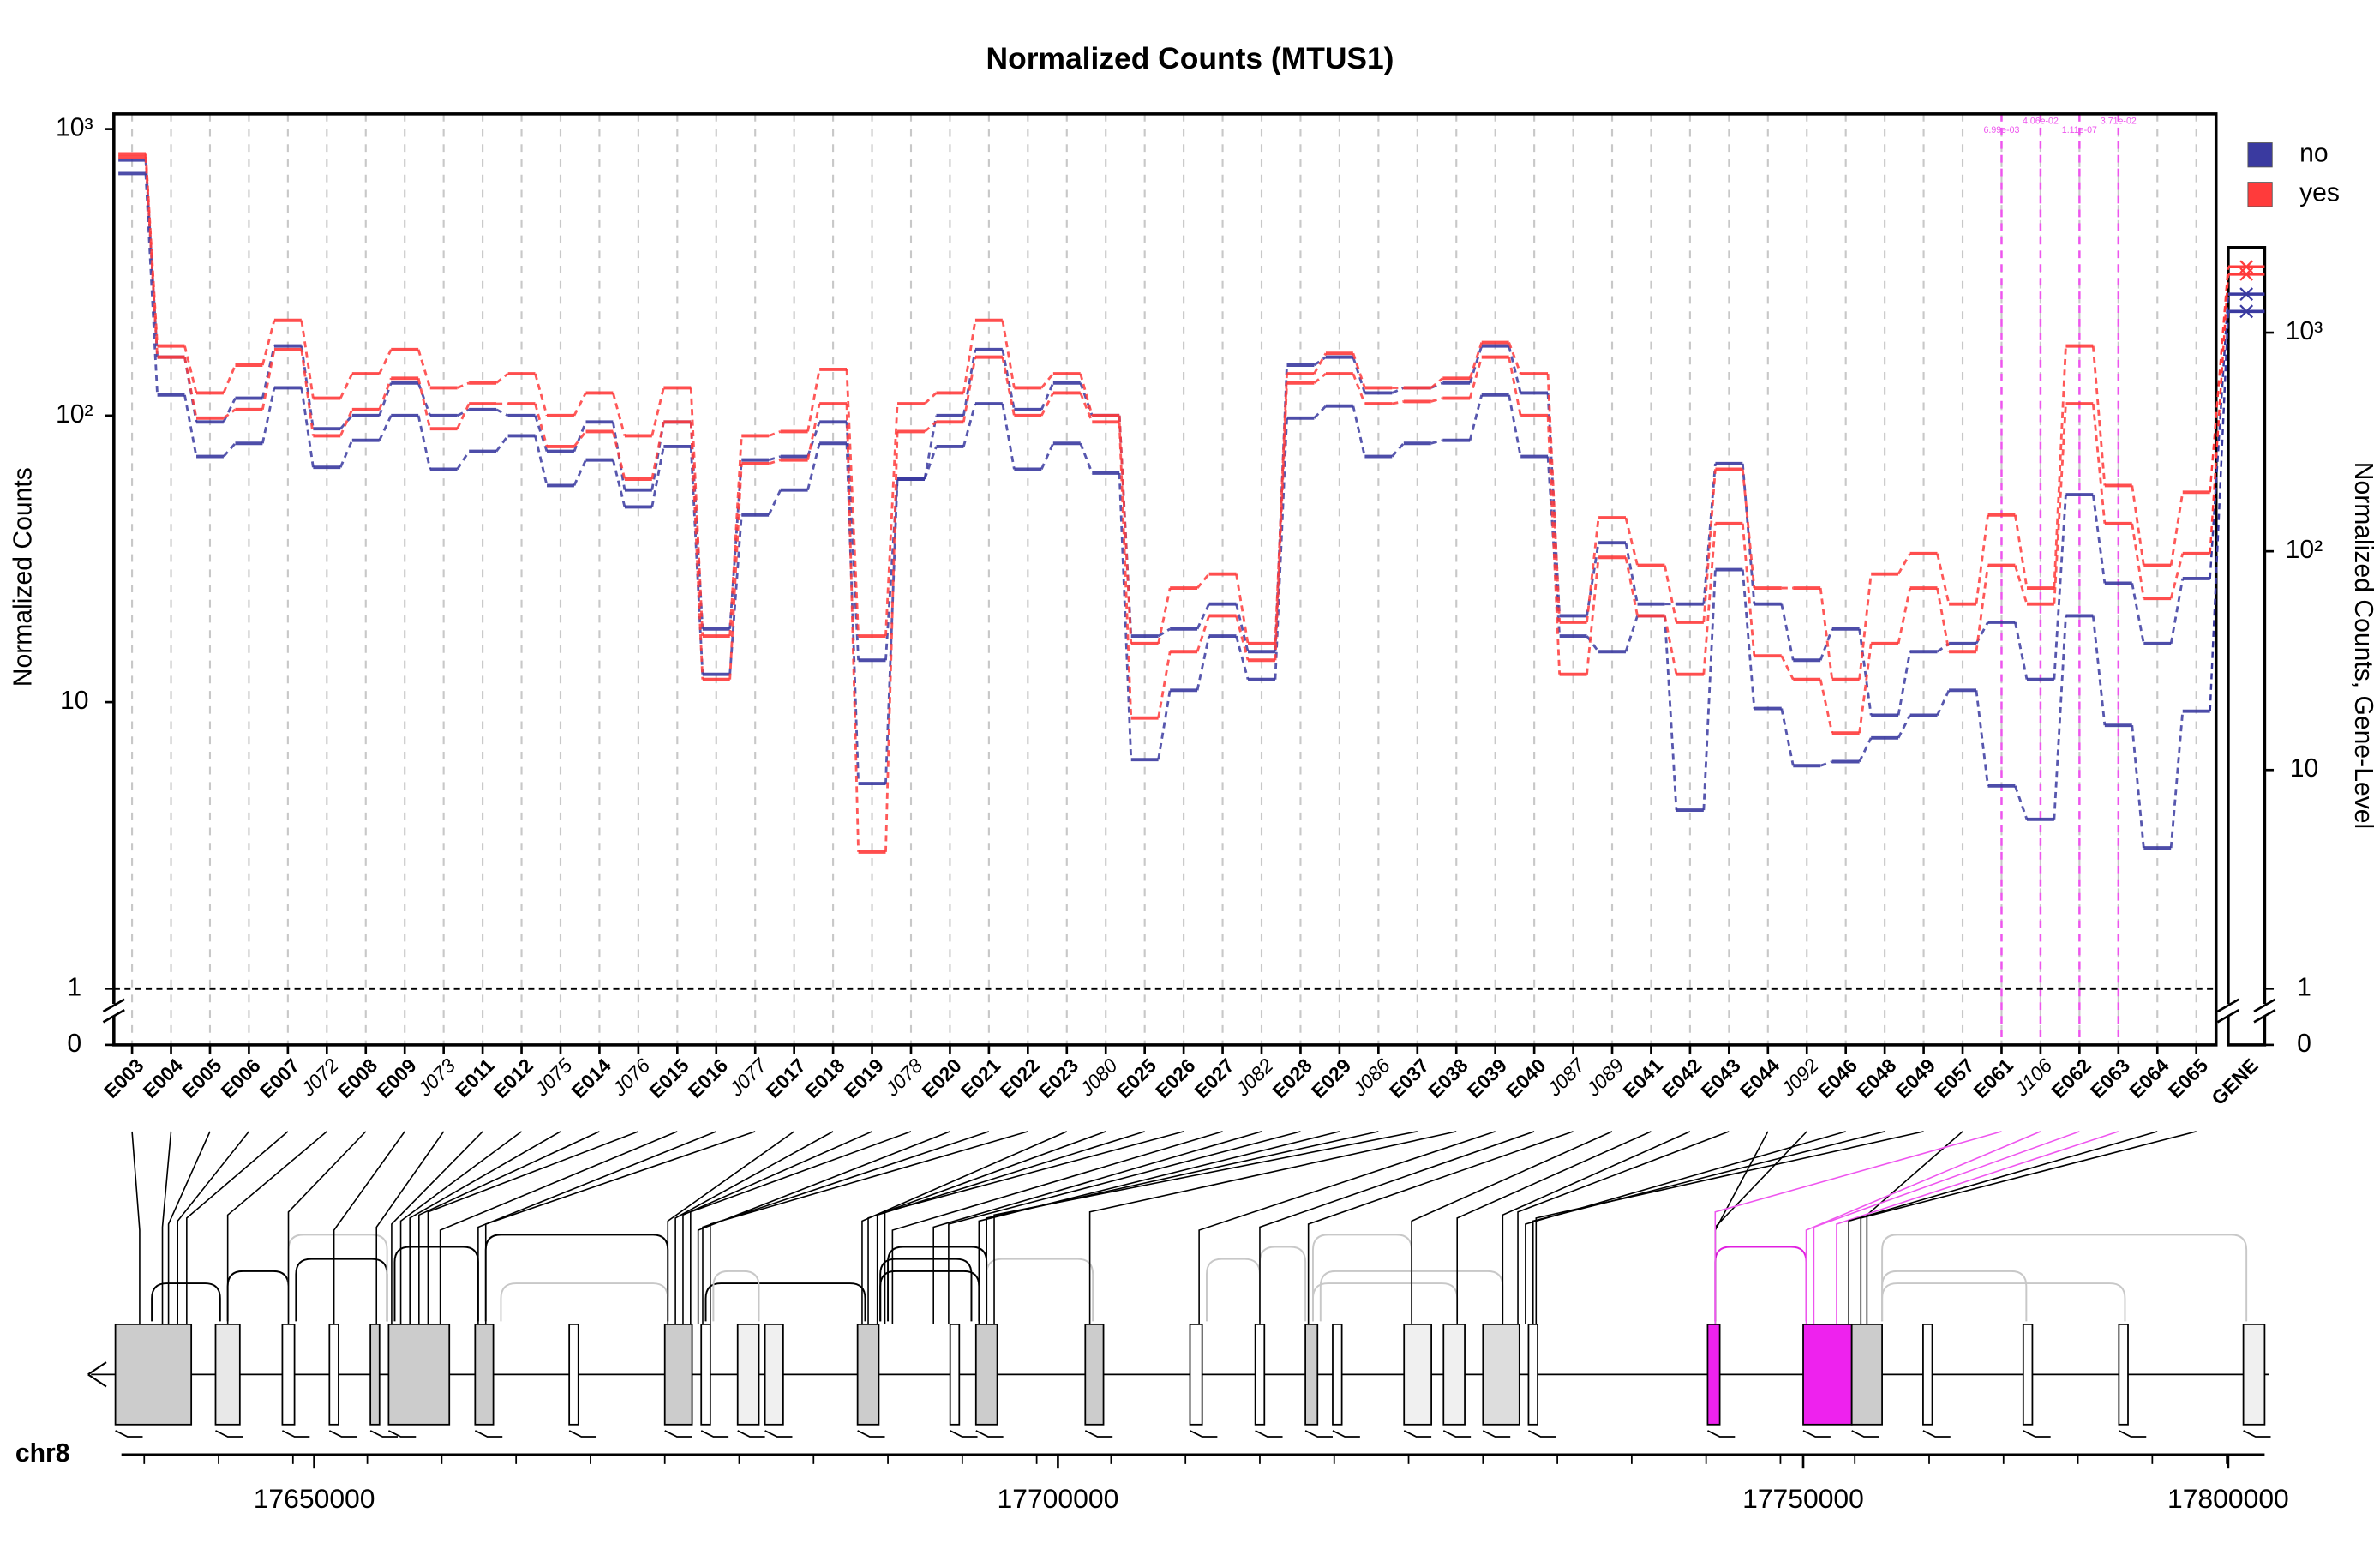 This screenshot has height=1543, width=2380. I want to click on y2-axis-label: Normalized Counts, Gene-Level, so click(2363, 646).